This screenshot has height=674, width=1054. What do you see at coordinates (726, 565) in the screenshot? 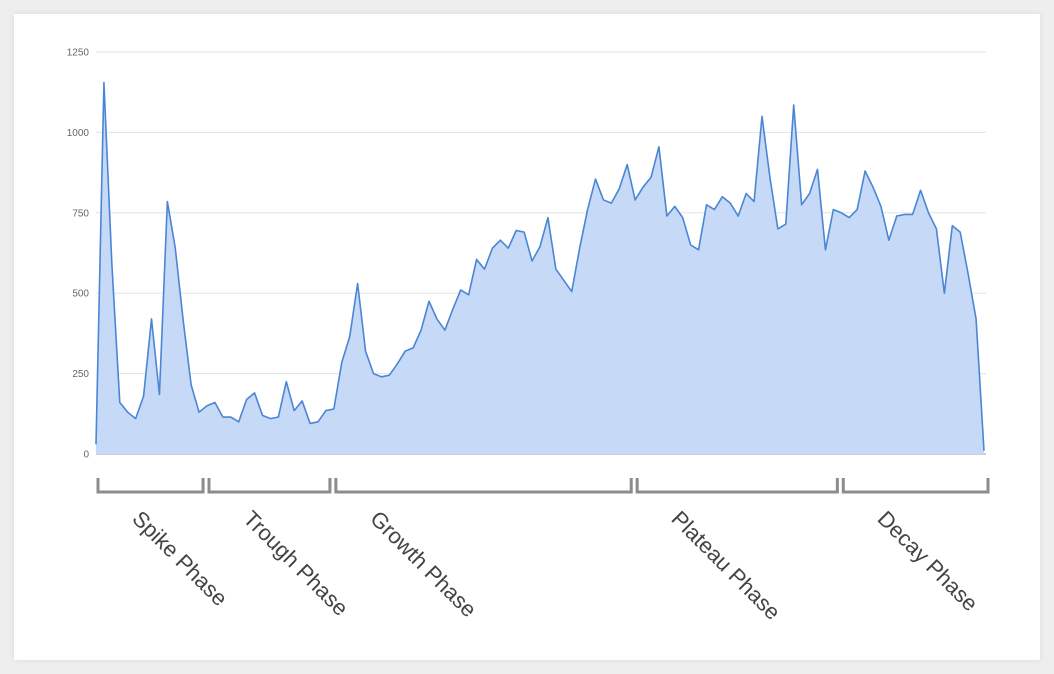
I see `phase-label: Plateau Phase` at bounding box center [726, 565].